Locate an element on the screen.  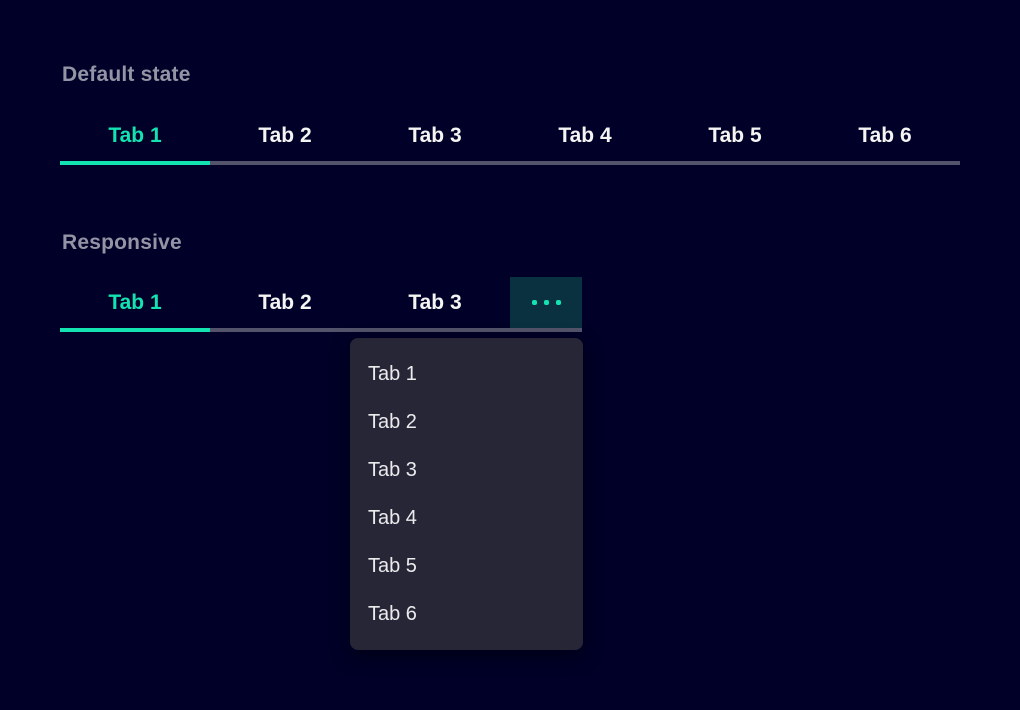
dropdown-item-tab-1: Tab 1 is located at coordinates (392, 374).